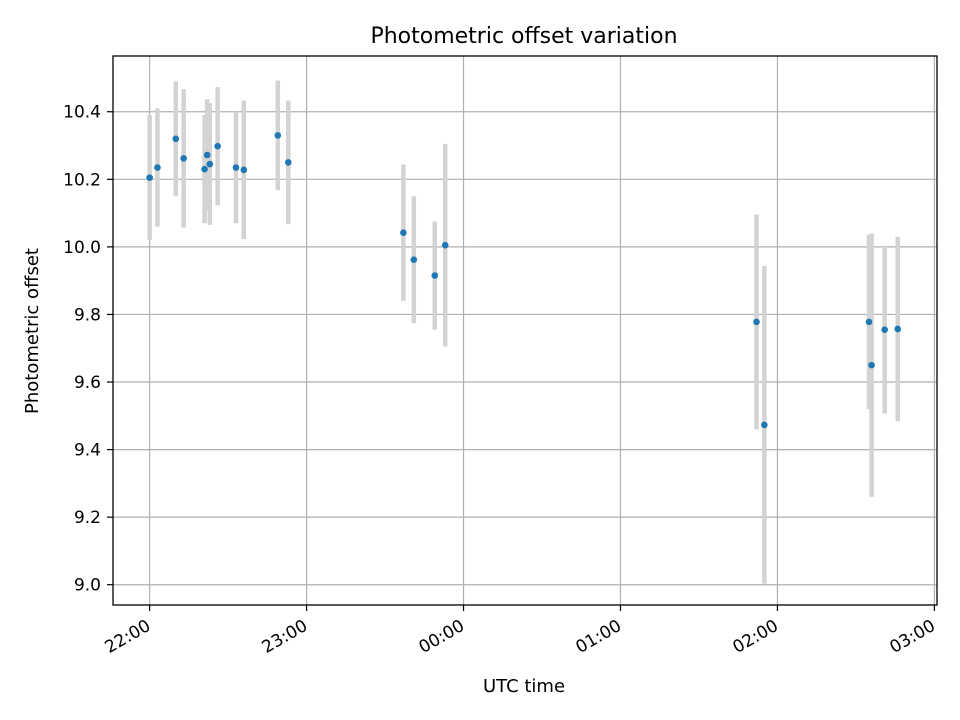  What do you see at coordinates (87, 451) in the screenshot?
I see `y-tick-label: 9.4` at bounding box center [87, 451].